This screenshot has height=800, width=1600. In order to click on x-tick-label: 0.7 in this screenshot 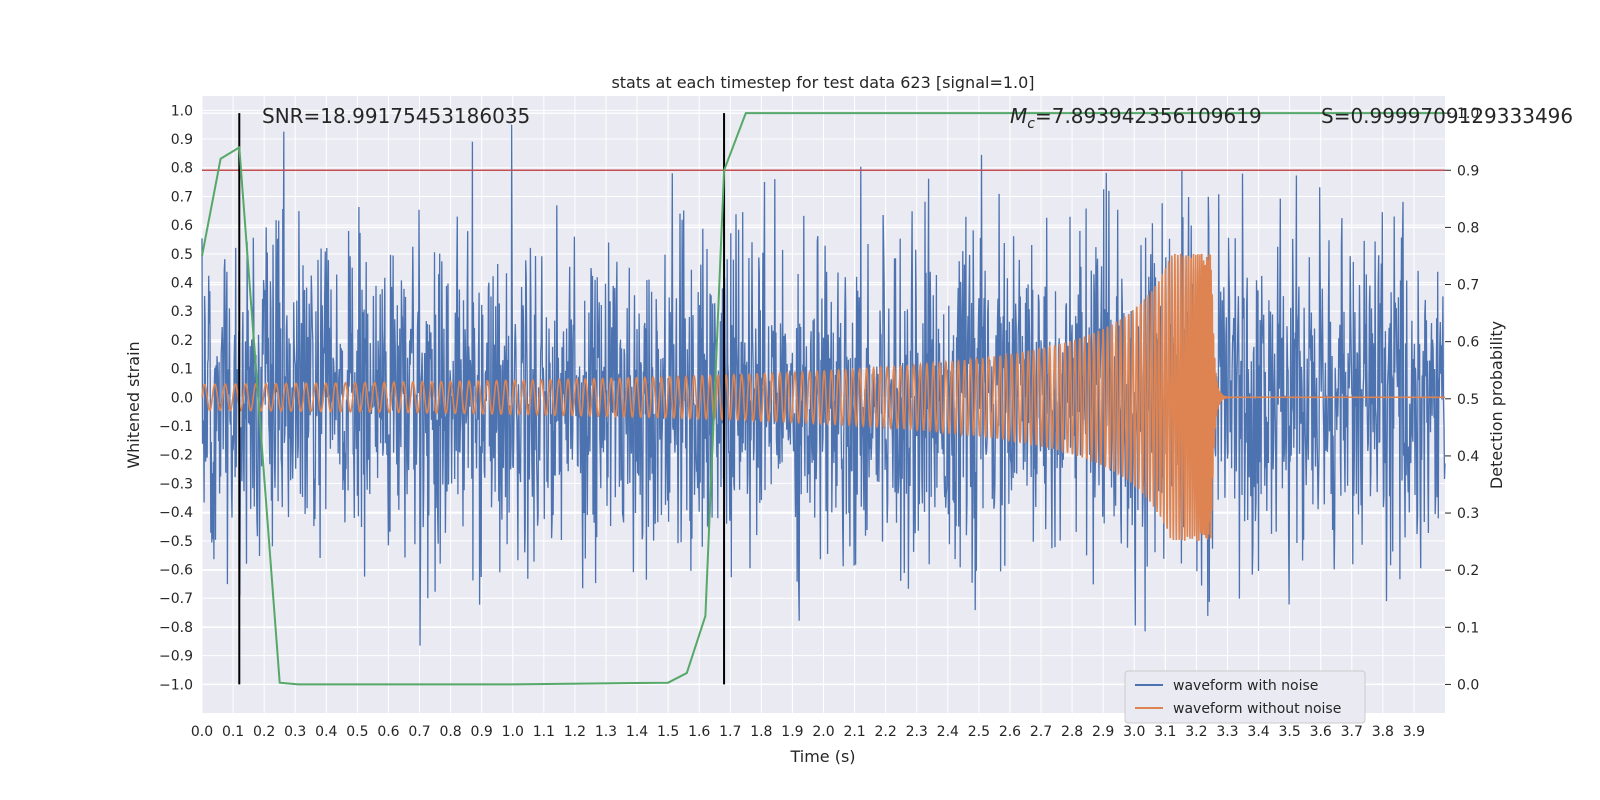, I will do `click(419, 732)`.